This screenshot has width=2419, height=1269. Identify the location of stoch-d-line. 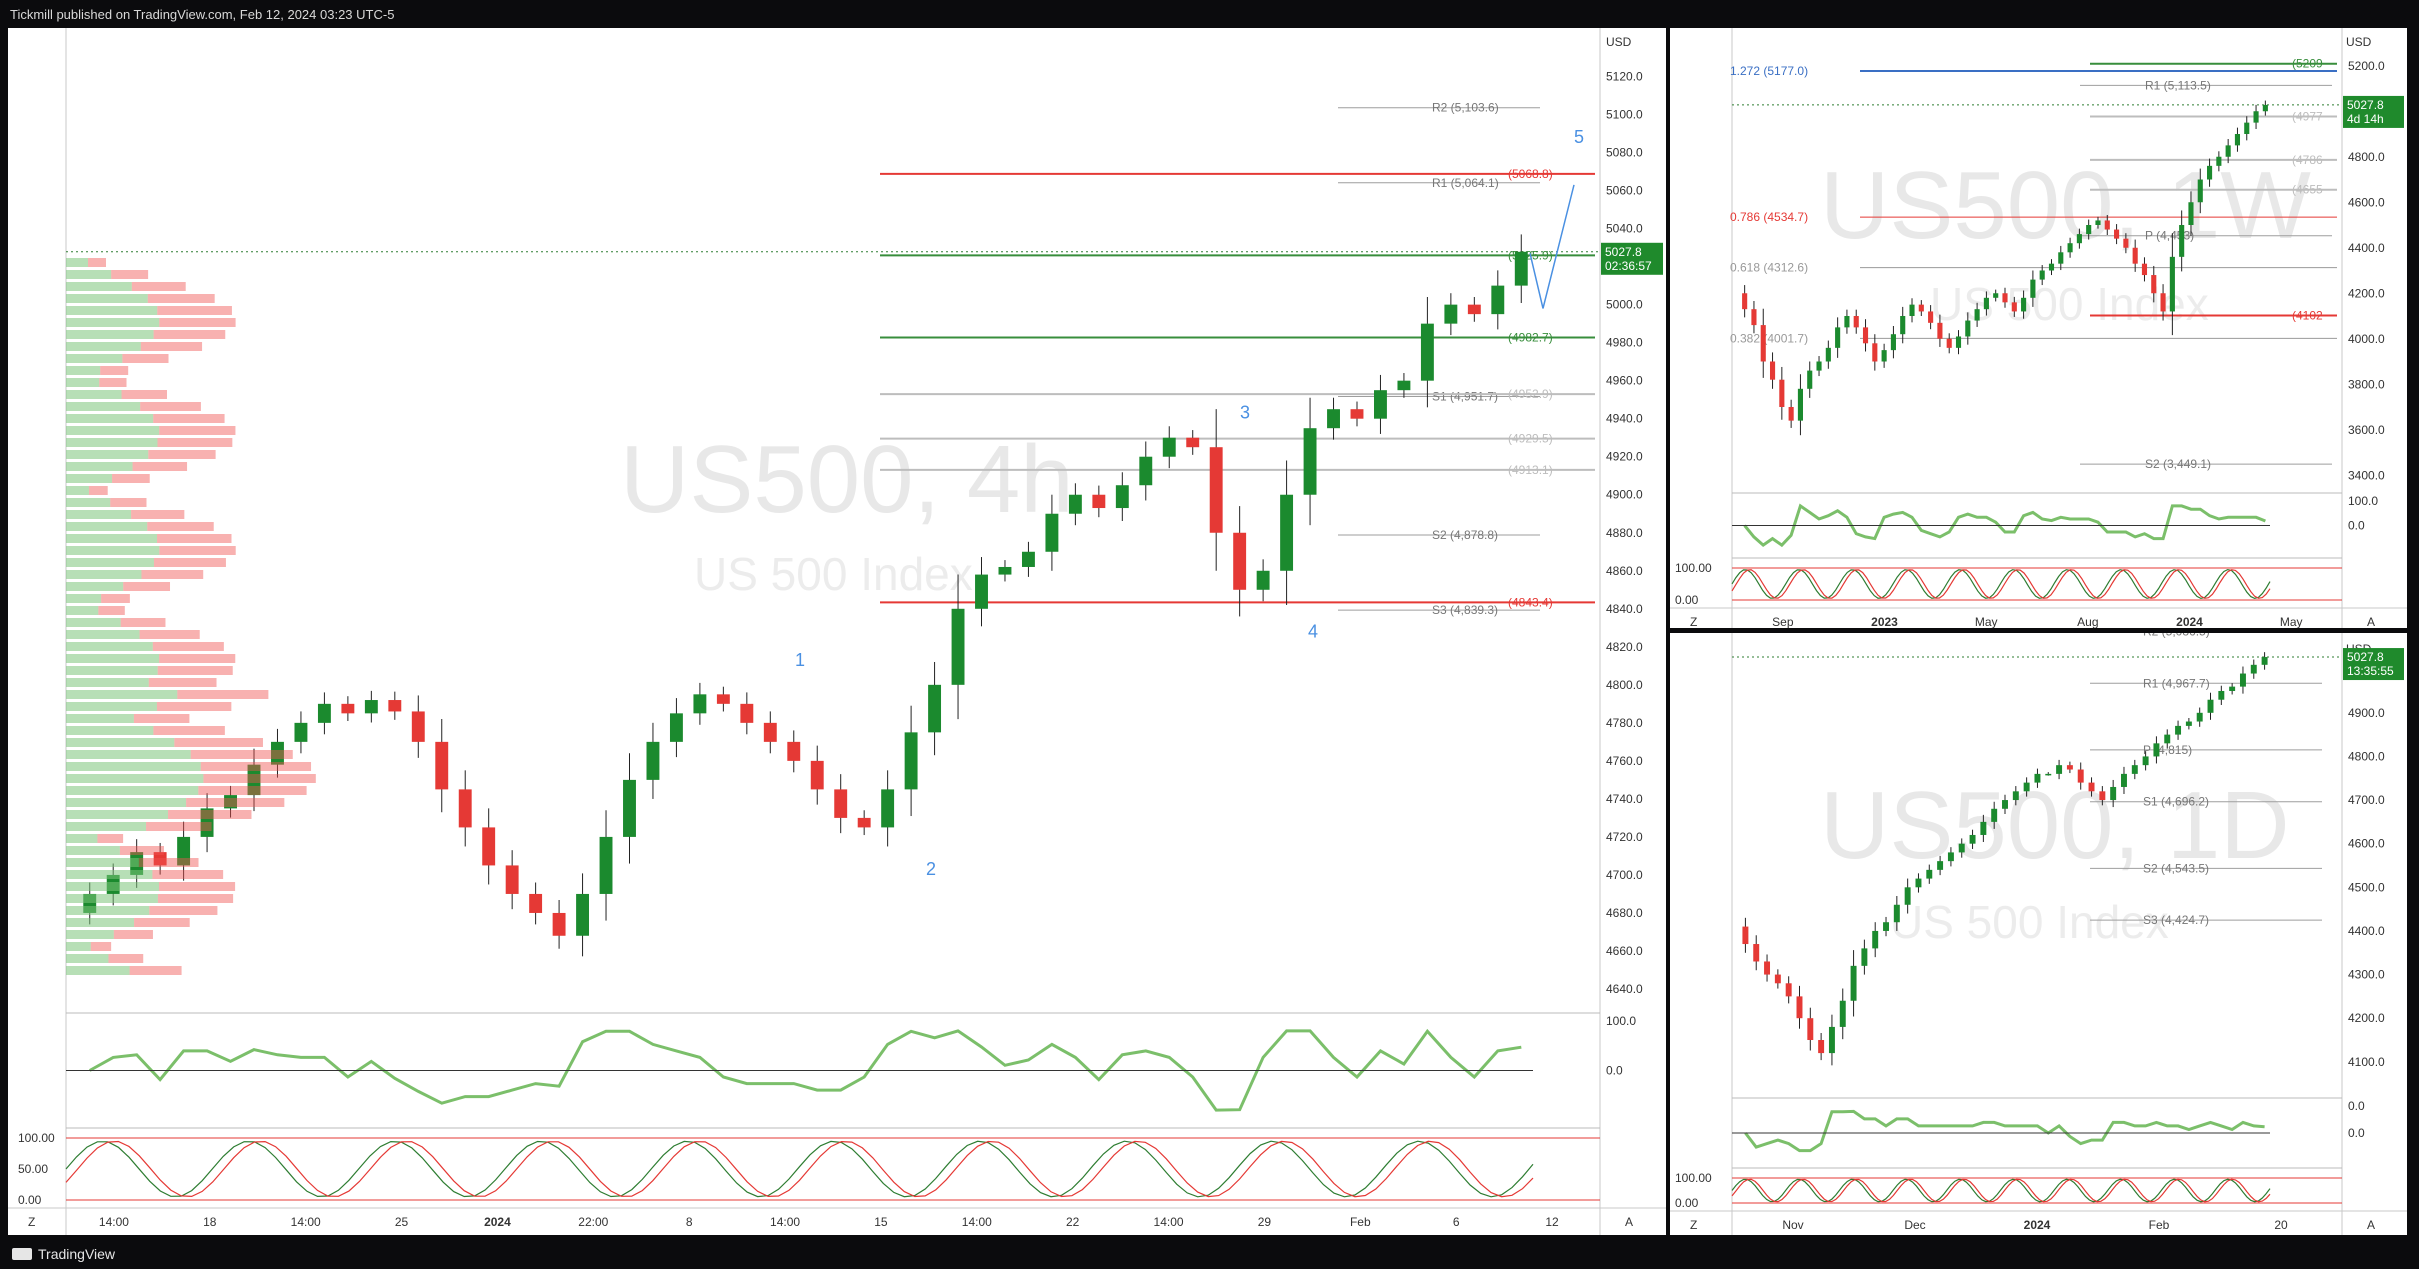
(799, 1169).